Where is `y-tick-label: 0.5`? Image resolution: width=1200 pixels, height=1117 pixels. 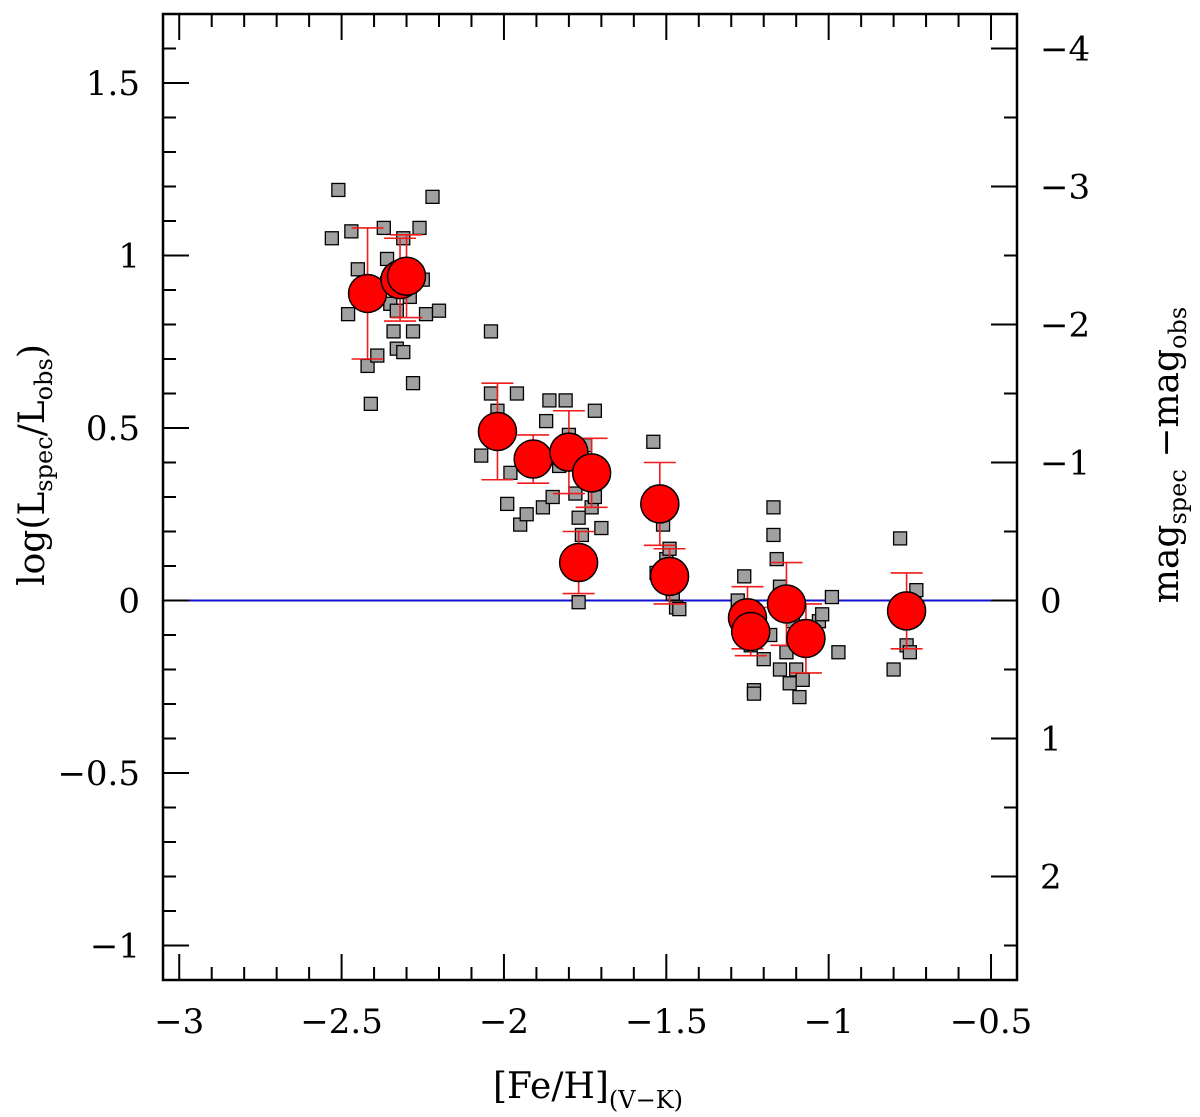 y-tick-label: 0.5 is located at coordinates (113, 429).